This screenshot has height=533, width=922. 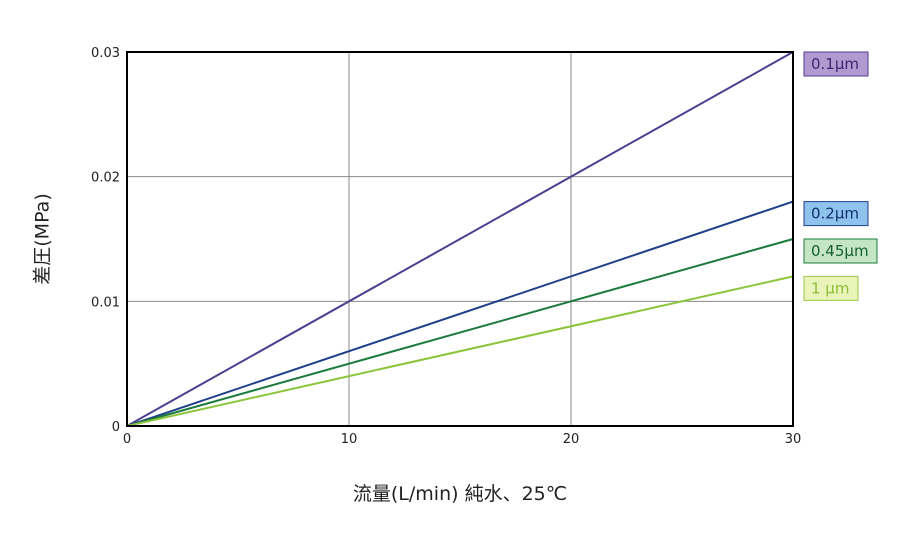 What do you see at coordinates (105, 178) in the screenshot?
I see `y-tick-label: 0.02` at bounding box center [105, 178].